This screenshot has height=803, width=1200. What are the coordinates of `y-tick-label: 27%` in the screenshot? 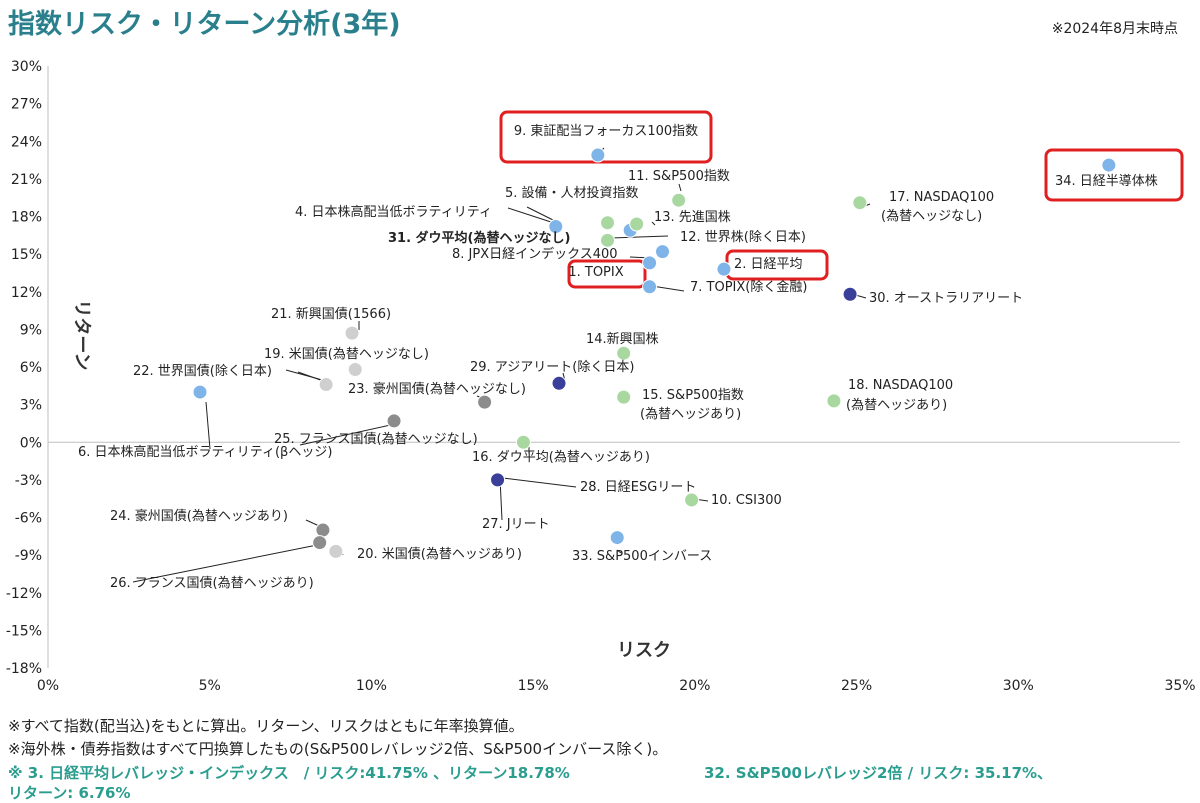 It's located at (26, 105).